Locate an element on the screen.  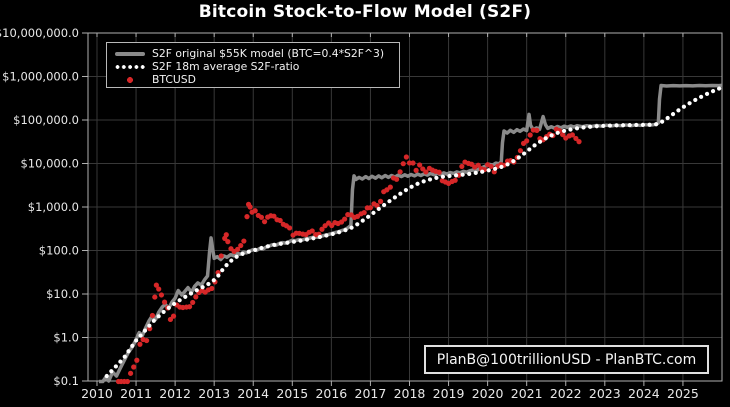
y-tick-label: $100.0 is located at coordinates (59, 251).